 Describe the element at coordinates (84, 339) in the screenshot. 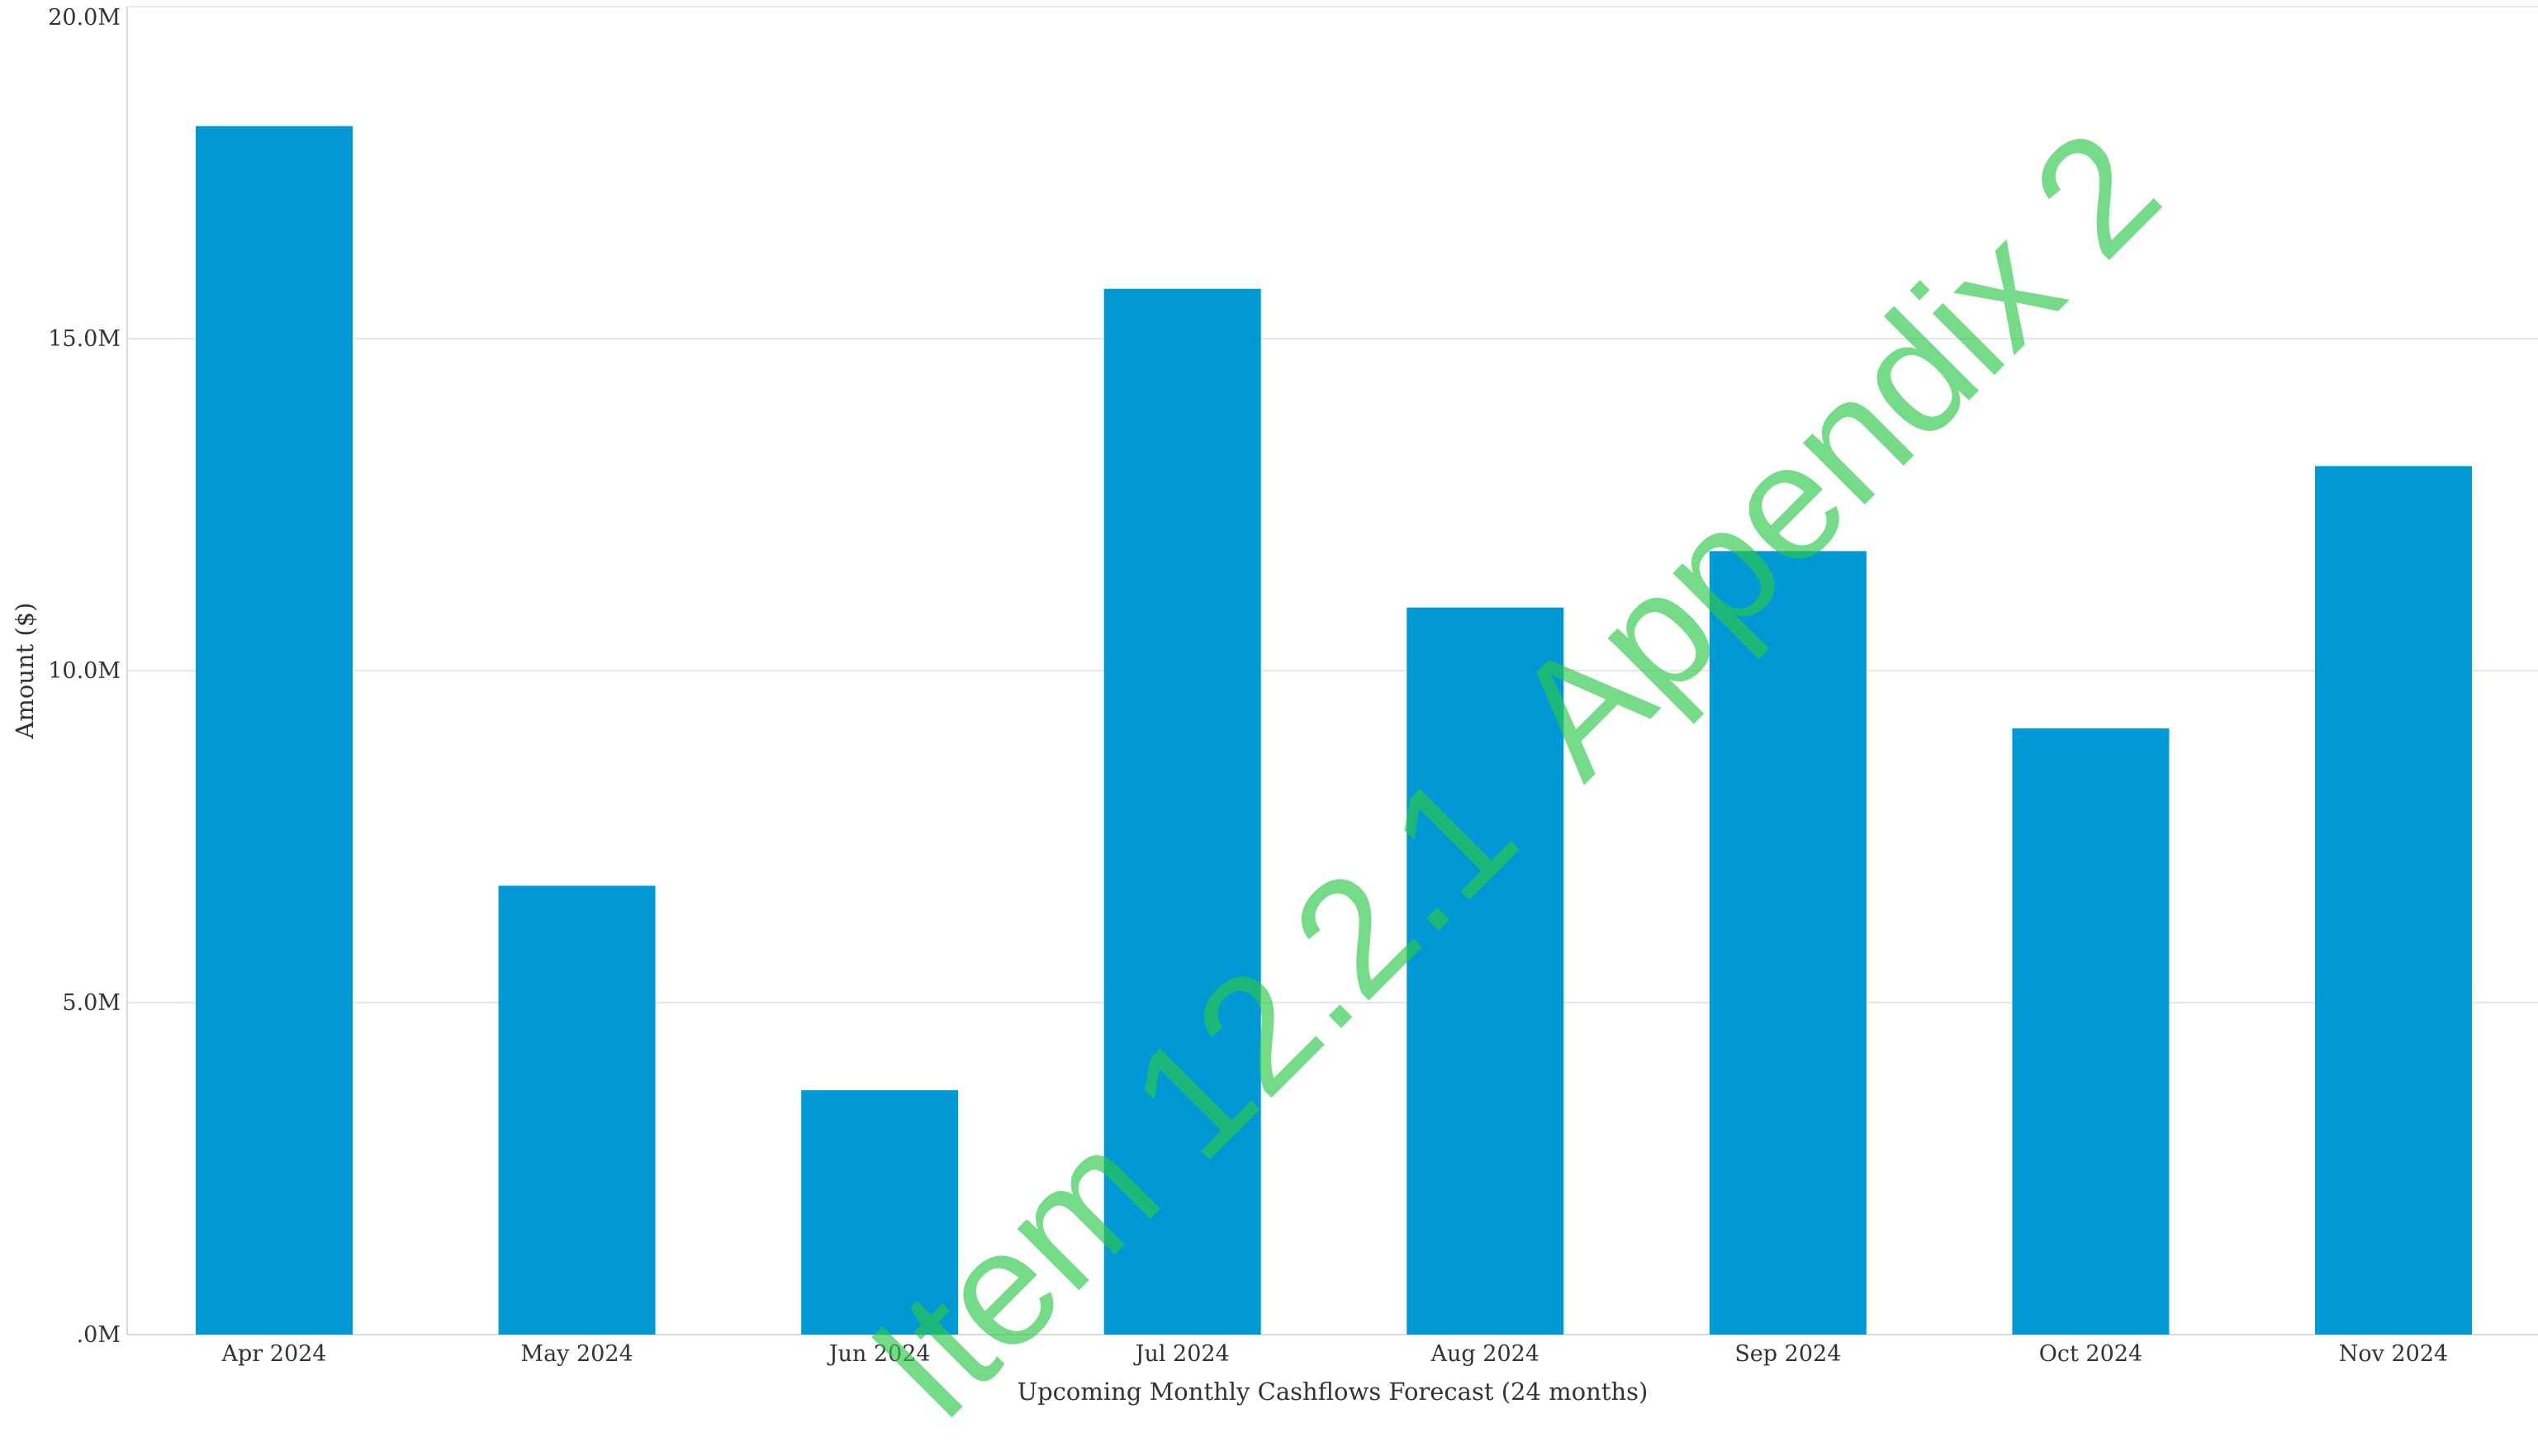

I see `y-tick-label: 15.0M` at that location.